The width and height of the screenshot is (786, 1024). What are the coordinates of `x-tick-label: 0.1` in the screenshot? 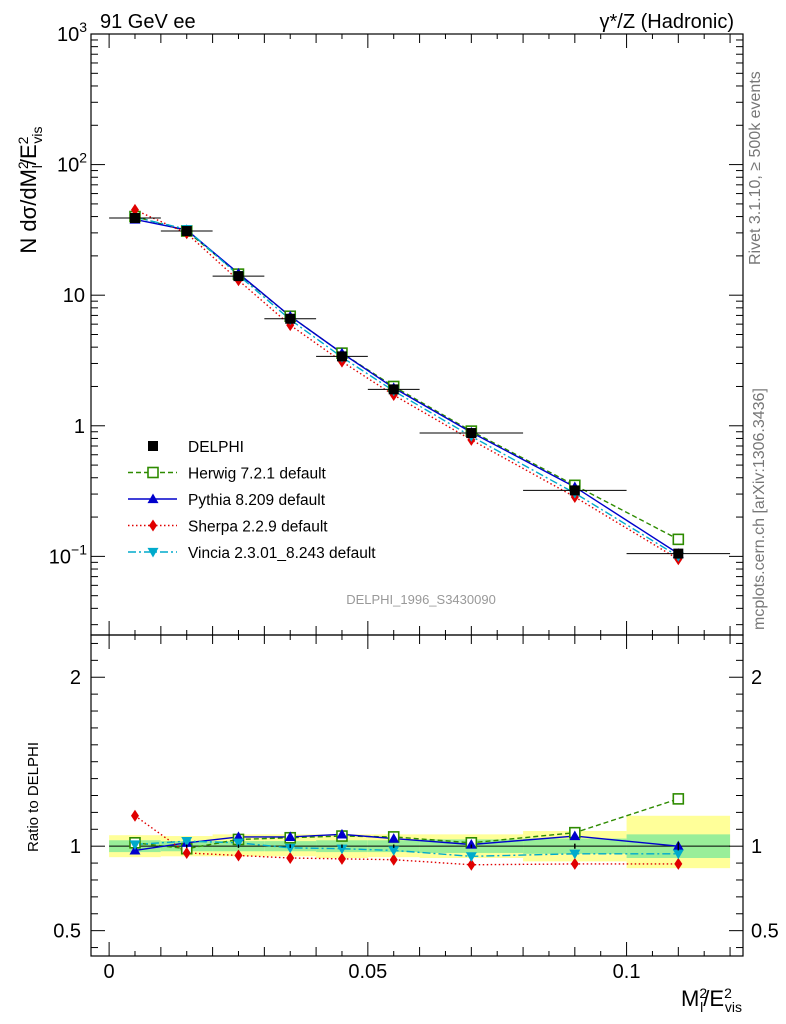 It's located at (627, 972).